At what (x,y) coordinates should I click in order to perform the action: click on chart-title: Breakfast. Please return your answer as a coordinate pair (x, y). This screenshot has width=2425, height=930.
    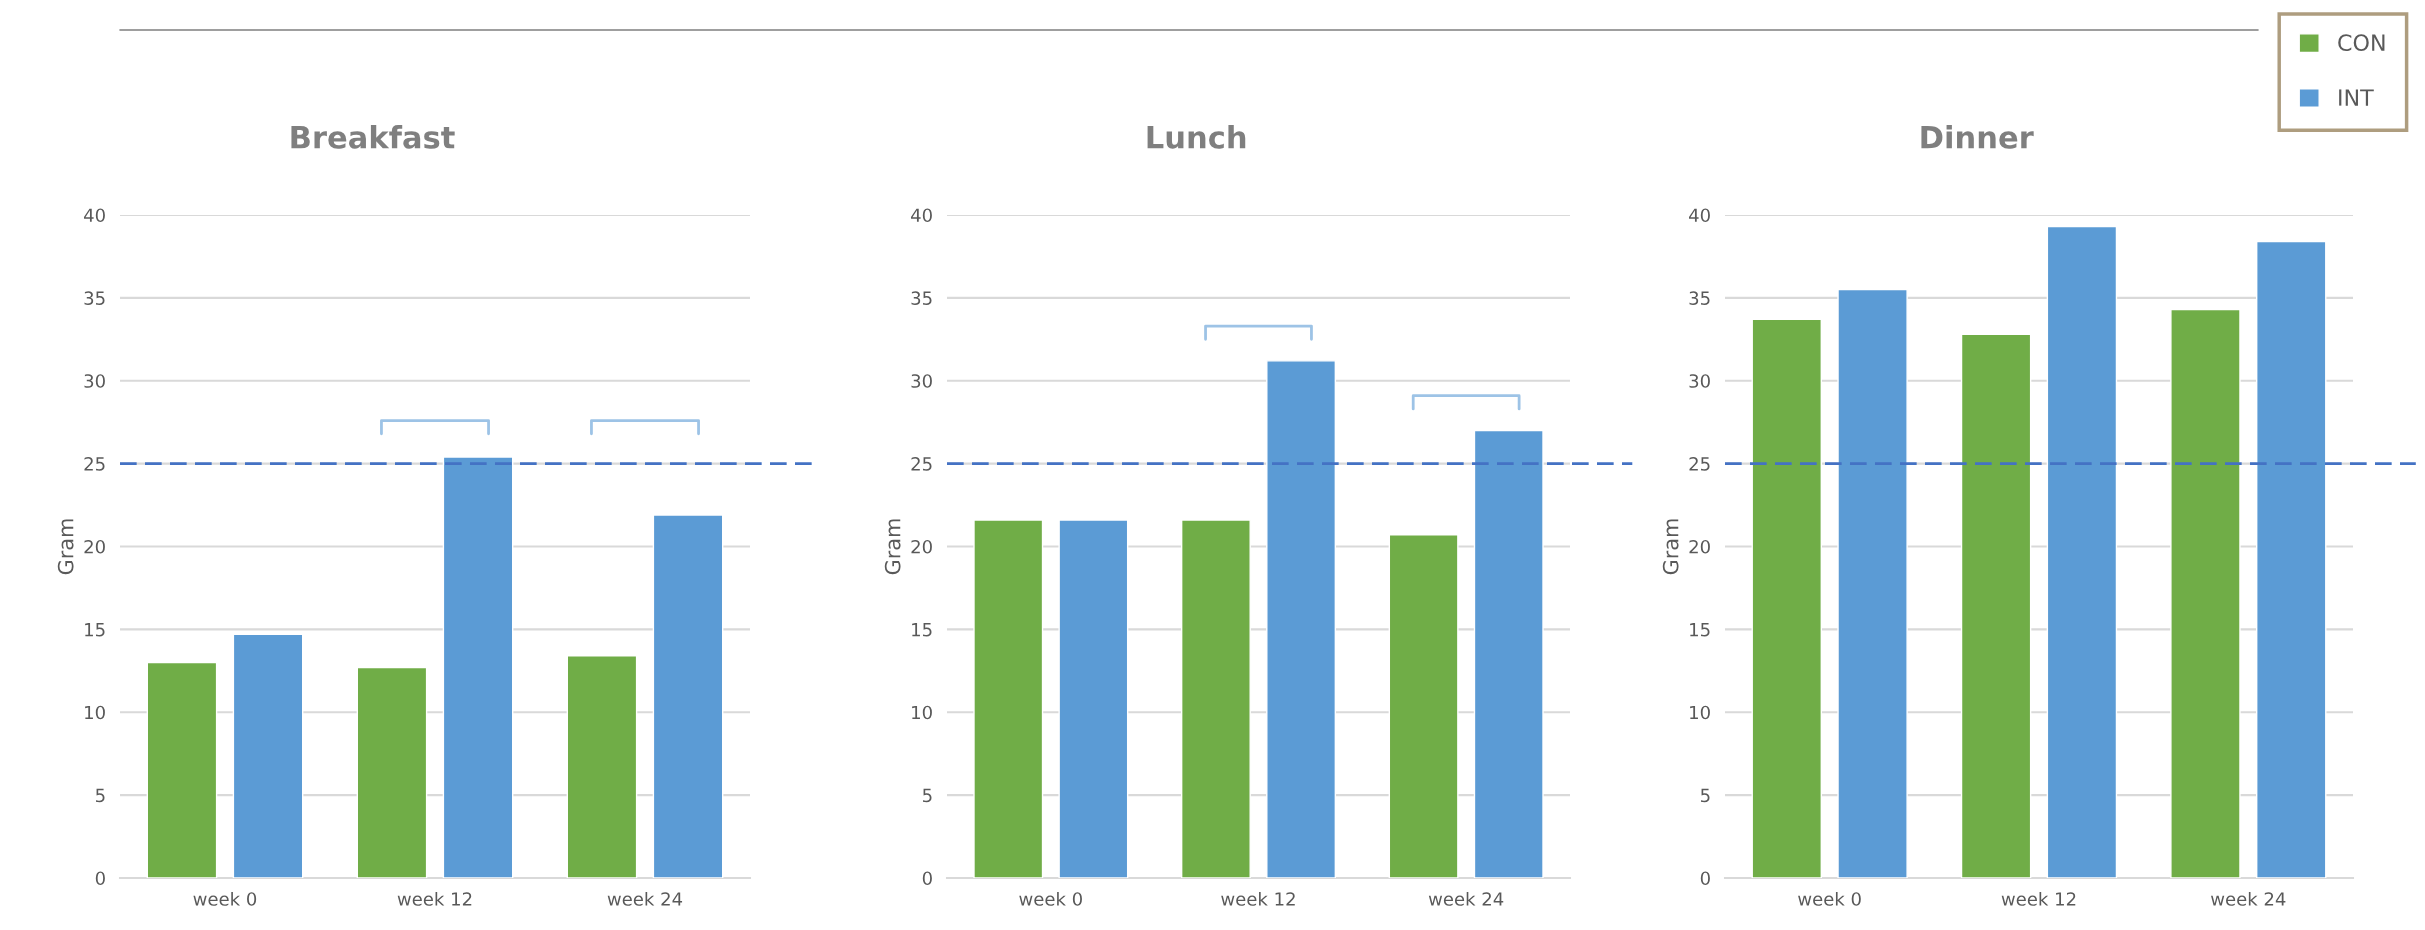
    Looking at the image, I should click on (373, 137).